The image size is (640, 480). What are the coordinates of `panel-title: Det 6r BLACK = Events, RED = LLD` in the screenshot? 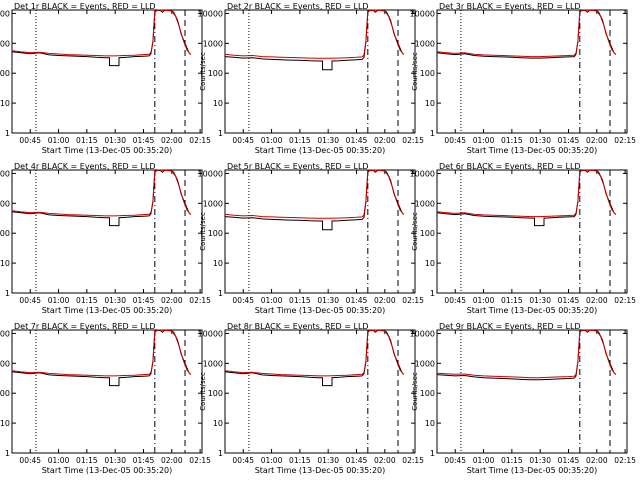 It's located at (510, 166).